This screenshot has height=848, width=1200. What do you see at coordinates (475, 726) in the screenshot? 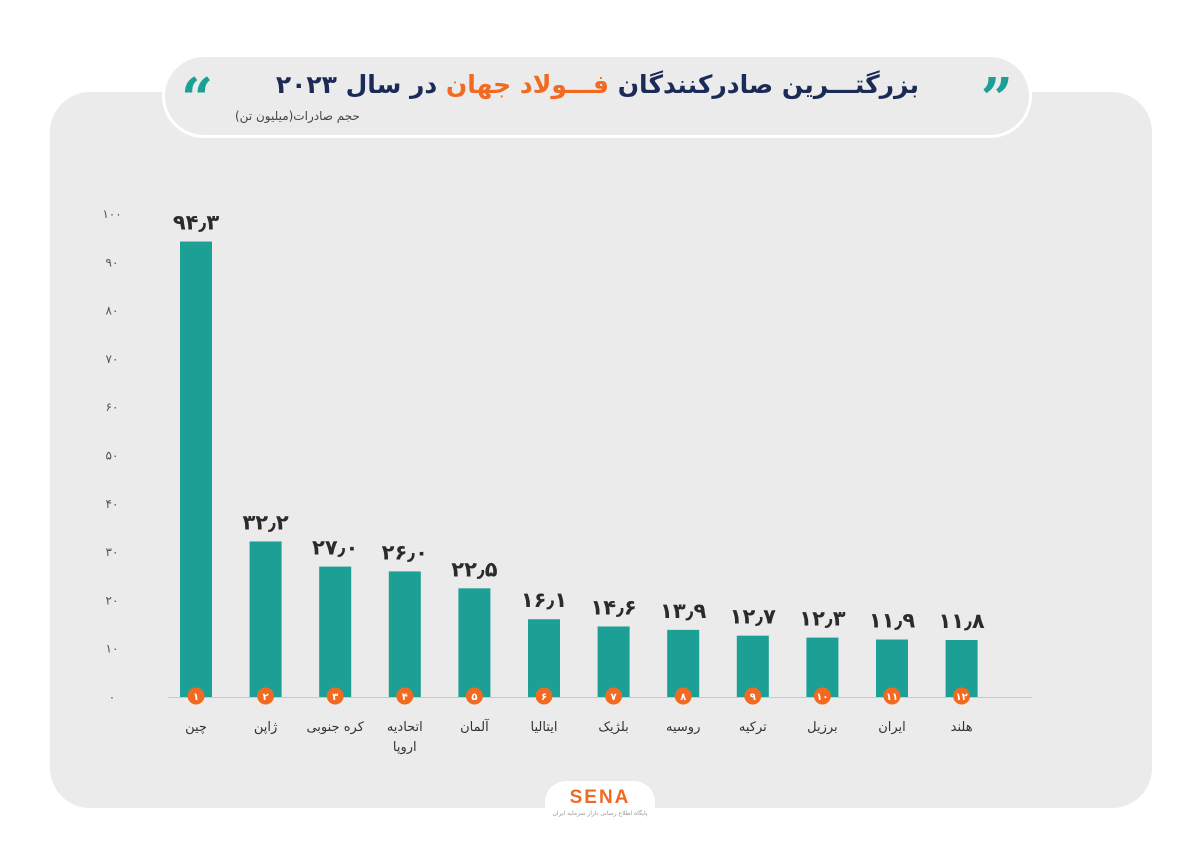
I see `category-label: آلمان` at bounding box center [475, 726].